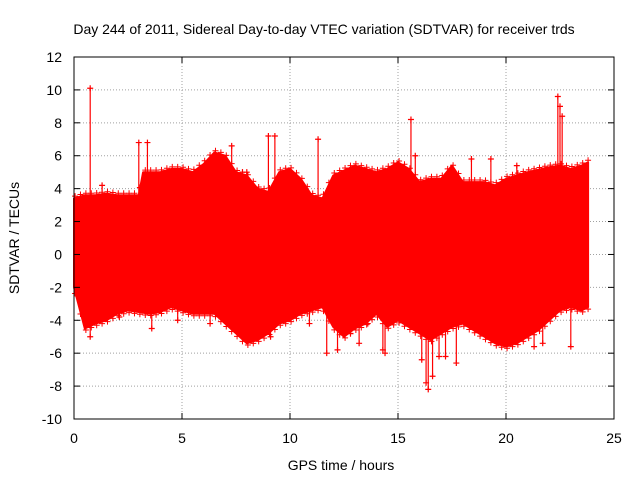 The height and width of the screenshot is (480, 640). I want to click on y-tick-label: 4, so click(58, 189).